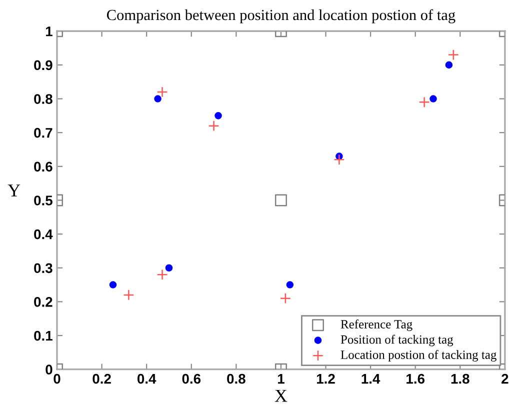 This screenshot has width=509, height=415. What do you see at coordinates (43, 133) in the screenshot?
I see `y-tick-label: 0.7` at bounding box center [43, 133].